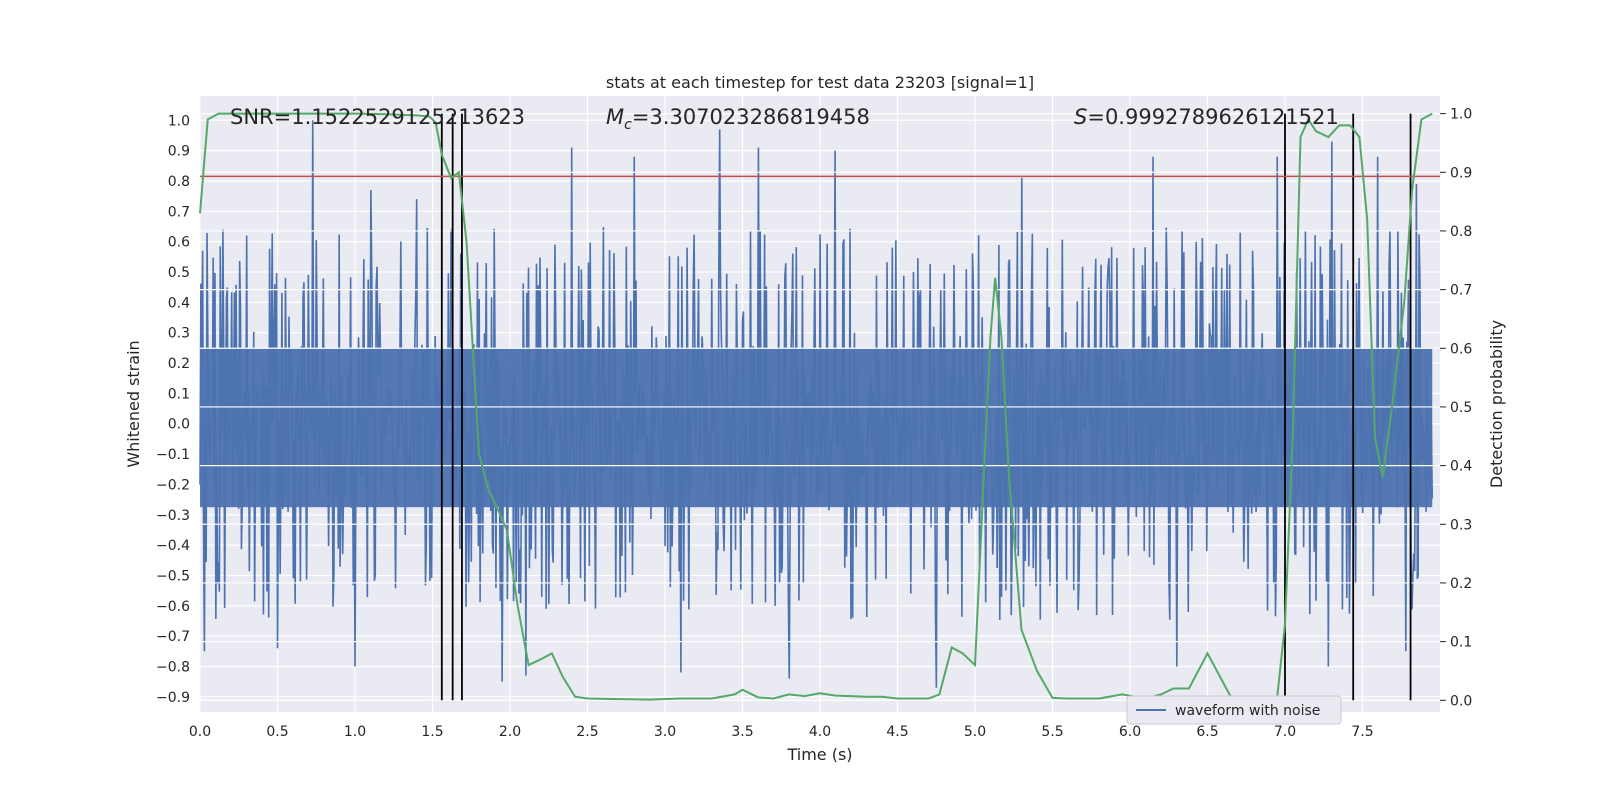  Describe the element at coordinates (200, 732) in the screenshot. I see `x-tick-label: 0.0` at that location.